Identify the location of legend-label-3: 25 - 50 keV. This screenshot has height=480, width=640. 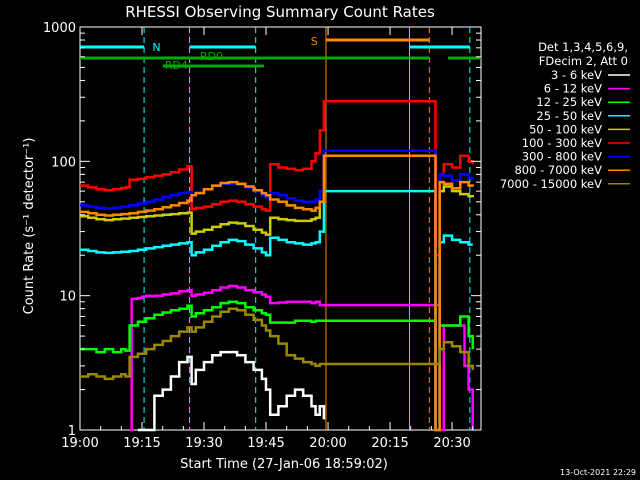
(569, 116).